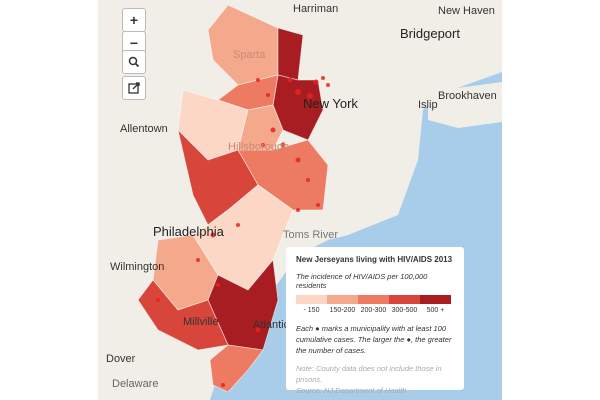 This screenshot has width=600, height=400. What do you see at coordinates (374, 259) in the screenshot?
I see `legend-title: New Jerseyans living with HIV/AIDS 2013` at bounding box center [374, 259].